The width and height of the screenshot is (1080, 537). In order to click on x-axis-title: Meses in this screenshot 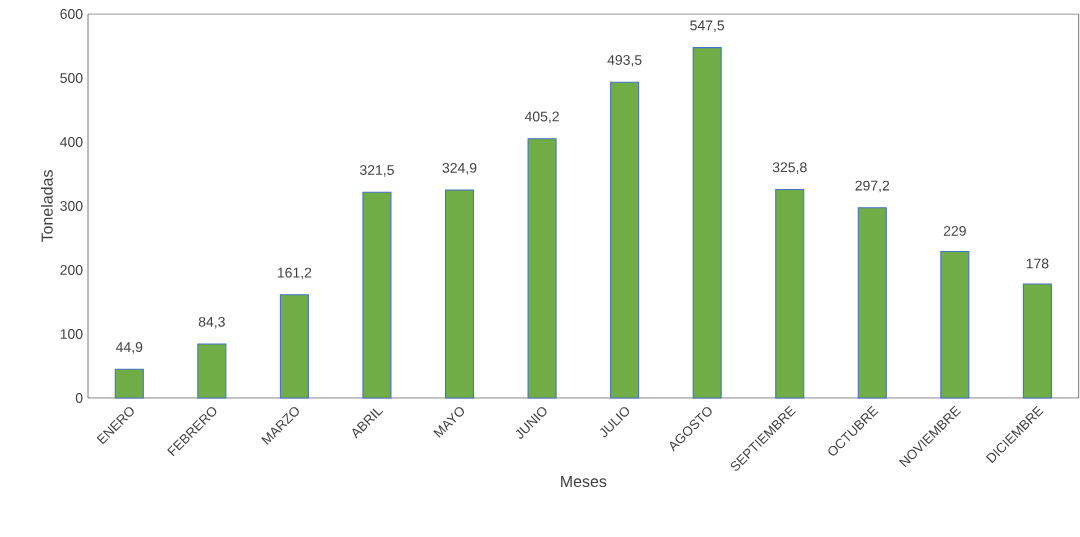, I will do `click(584, 481)`.